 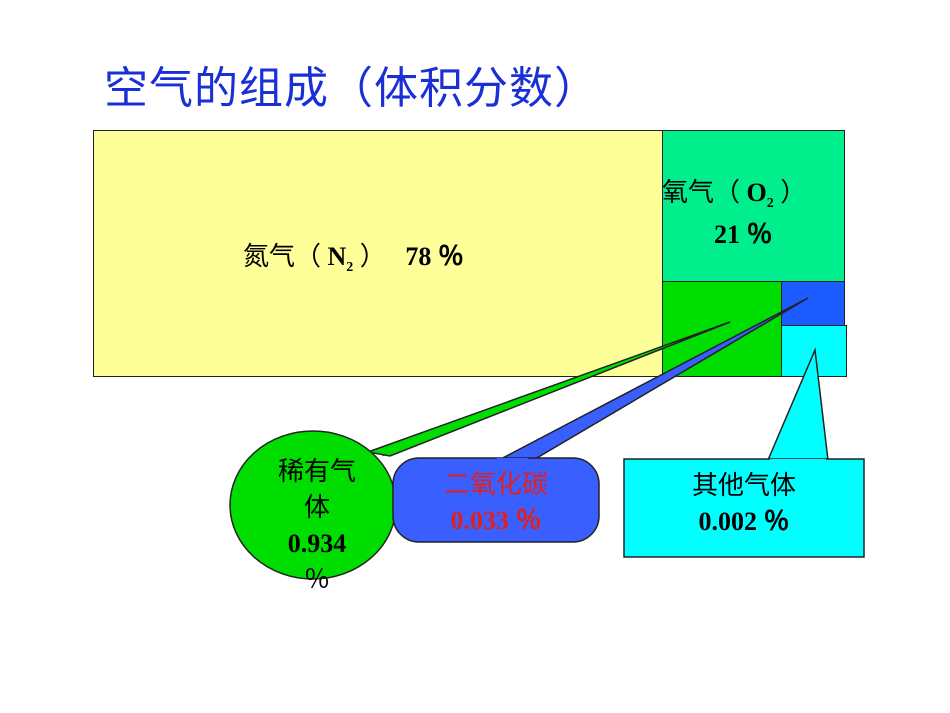 What do you see at coordinates (743, 486) in the screenshot?
I see `other-gas-name: 其他气体` at bounding box center [743, 486].